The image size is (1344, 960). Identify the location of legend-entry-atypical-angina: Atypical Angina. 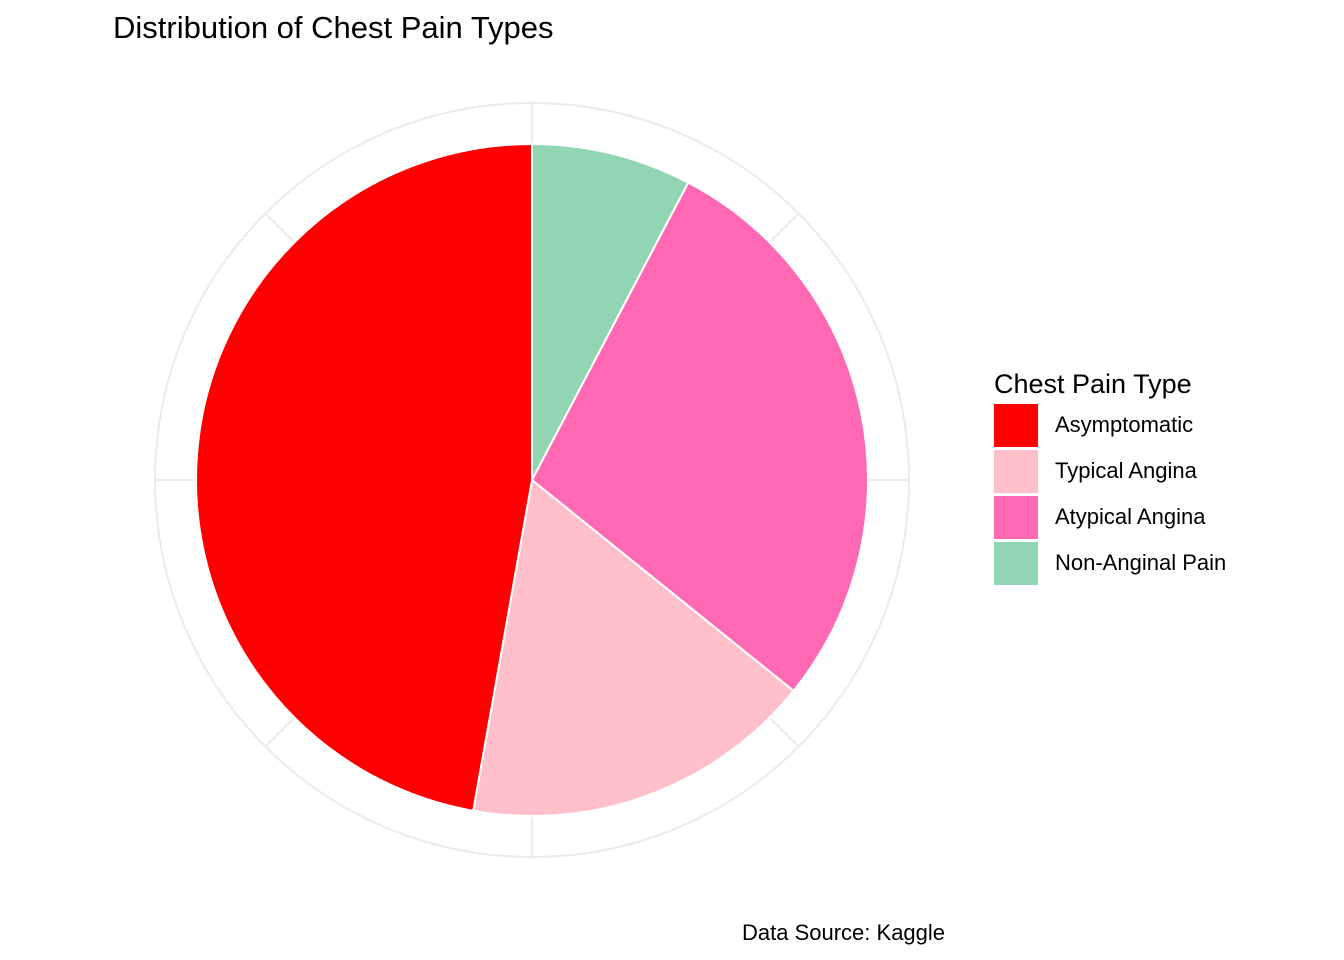
(1110, 517).